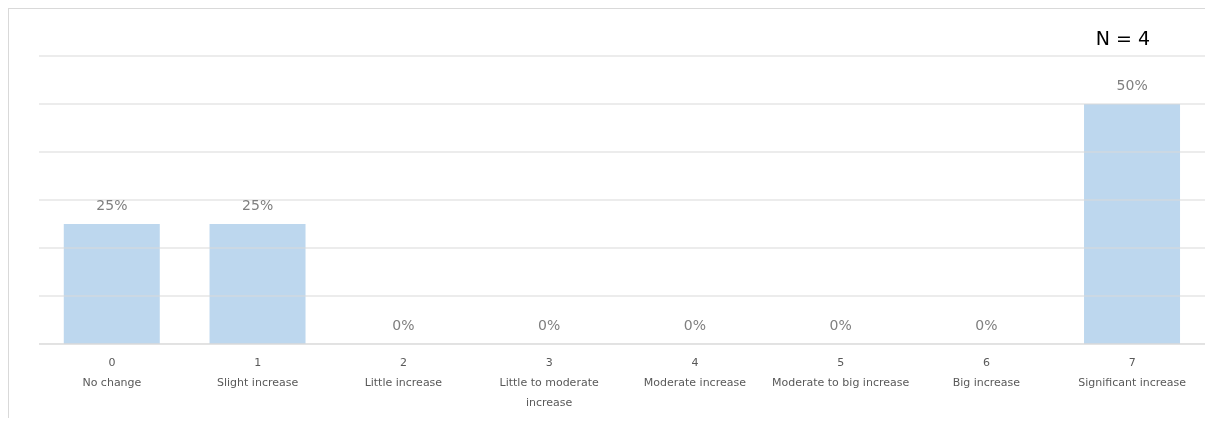 Image resolution: width=1214 pixels, height=425 pixels. What do you see at coordinates (841, 372) in the screenshot?
I see `x-tick-label: 5 Moderate to big increase` at bounding box center [841, 372].